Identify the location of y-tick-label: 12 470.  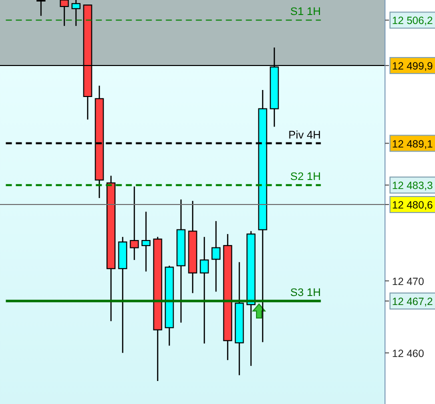
(408, 282).